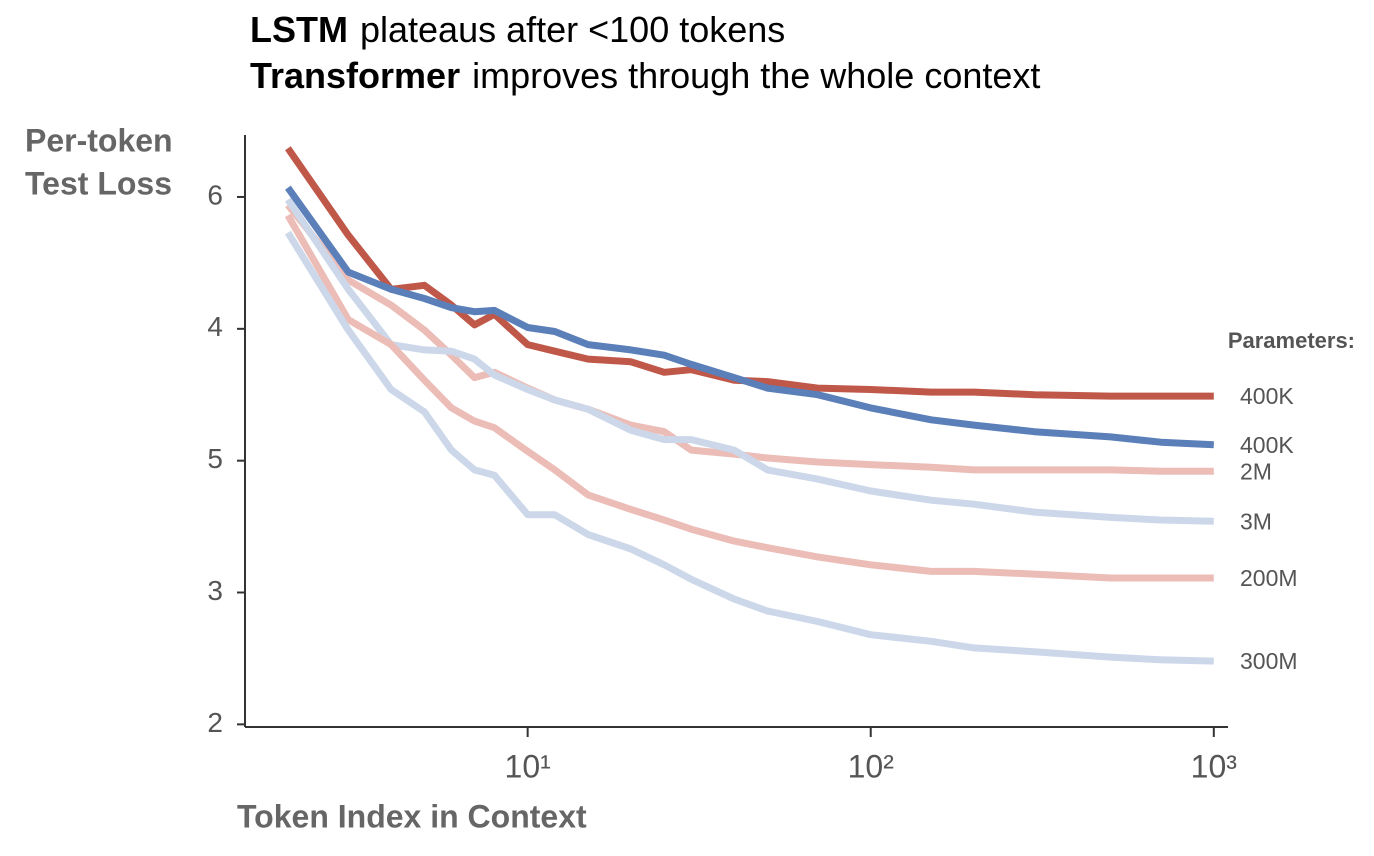 Image resolution: width=1374 pixels, height=856 pixels. Describe the element at coordinates (215, 590) in the screenshot. I see `y-tick-label: 3` at that location.